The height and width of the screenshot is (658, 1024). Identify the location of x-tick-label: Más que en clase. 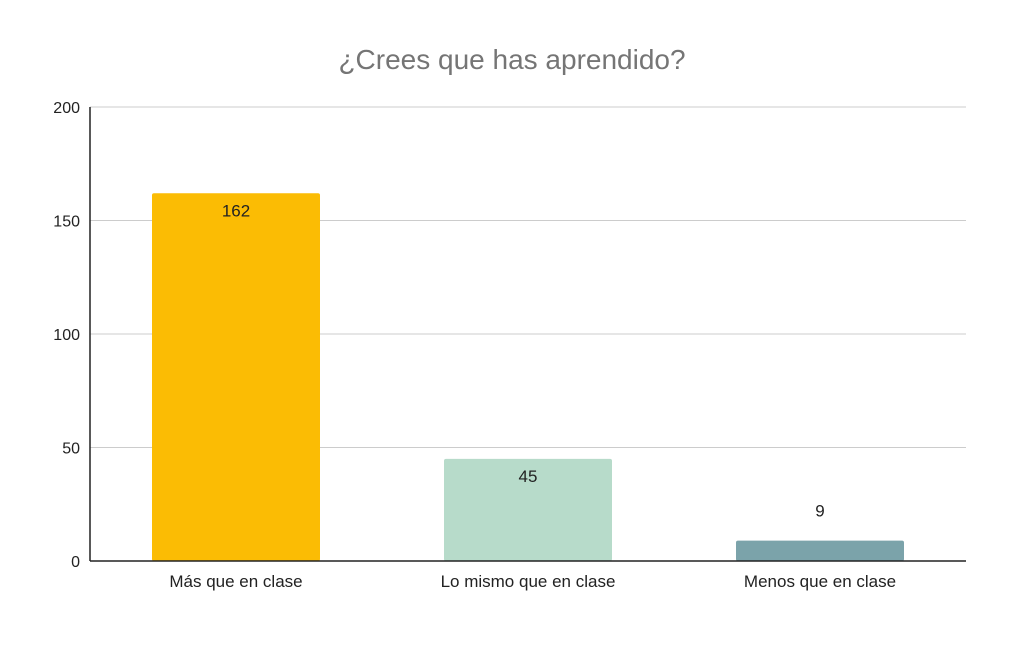
(235, 581).